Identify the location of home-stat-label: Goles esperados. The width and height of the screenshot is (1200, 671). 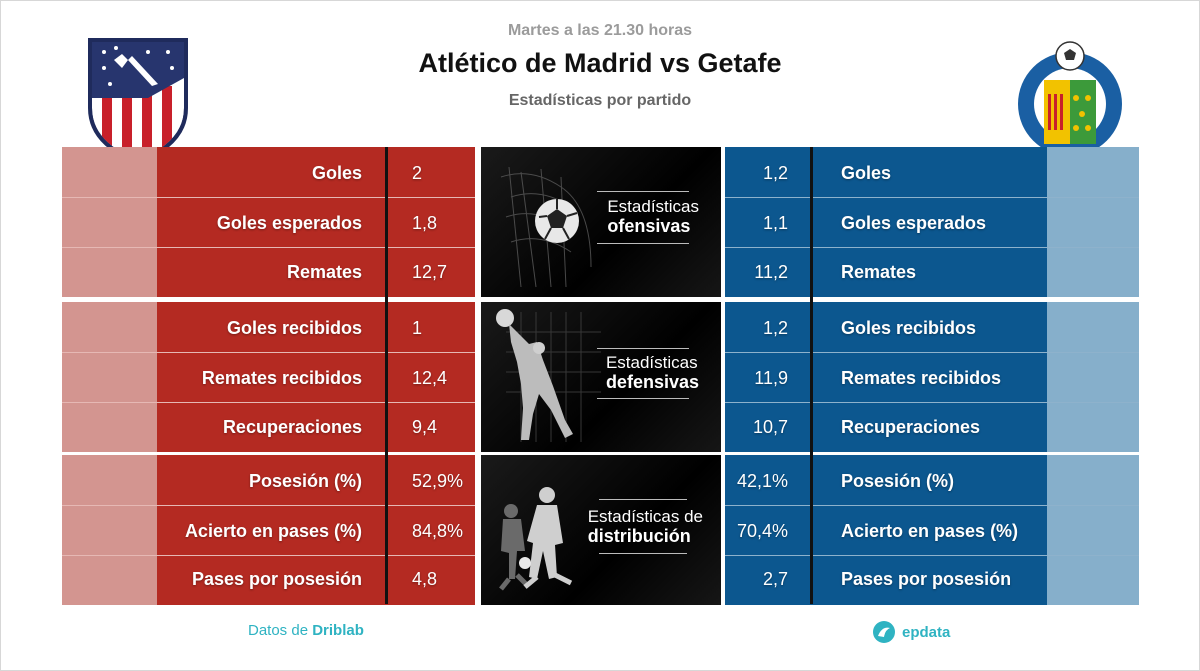
(289, 222).